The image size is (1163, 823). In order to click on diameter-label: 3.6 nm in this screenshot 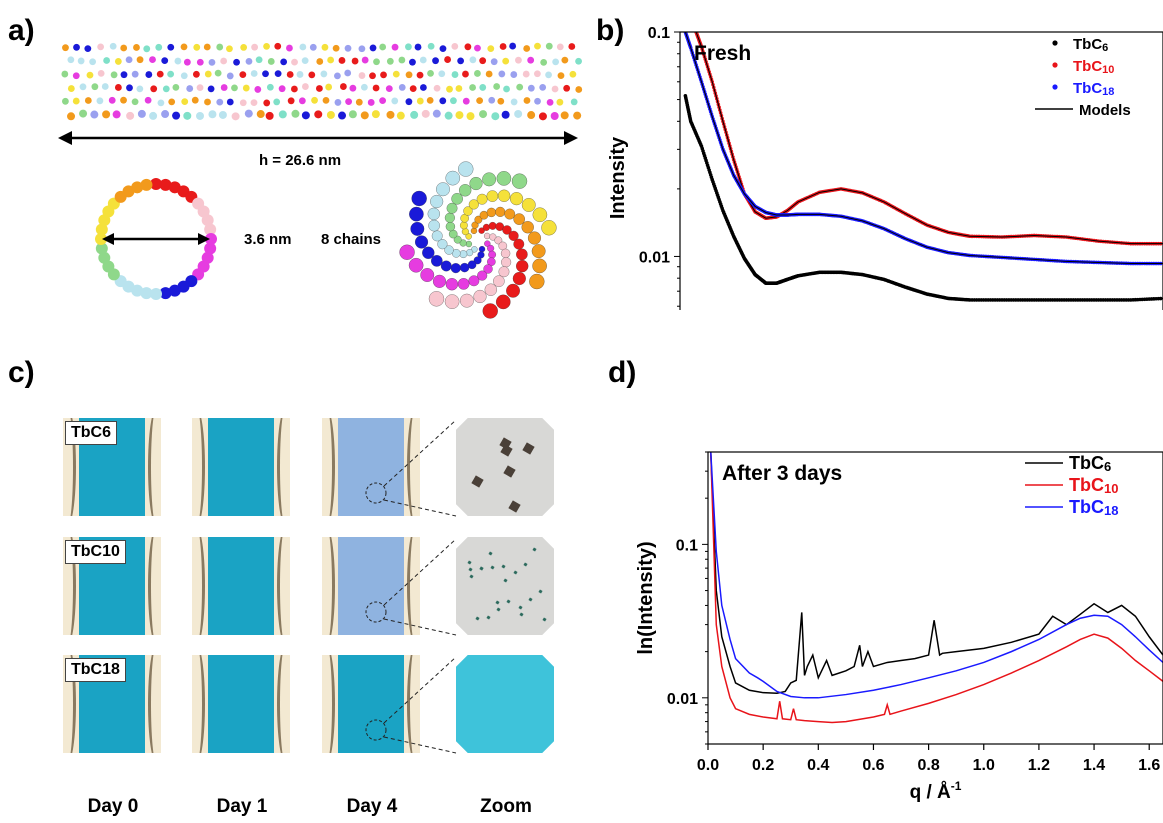, I will do `click(268, 239)`.